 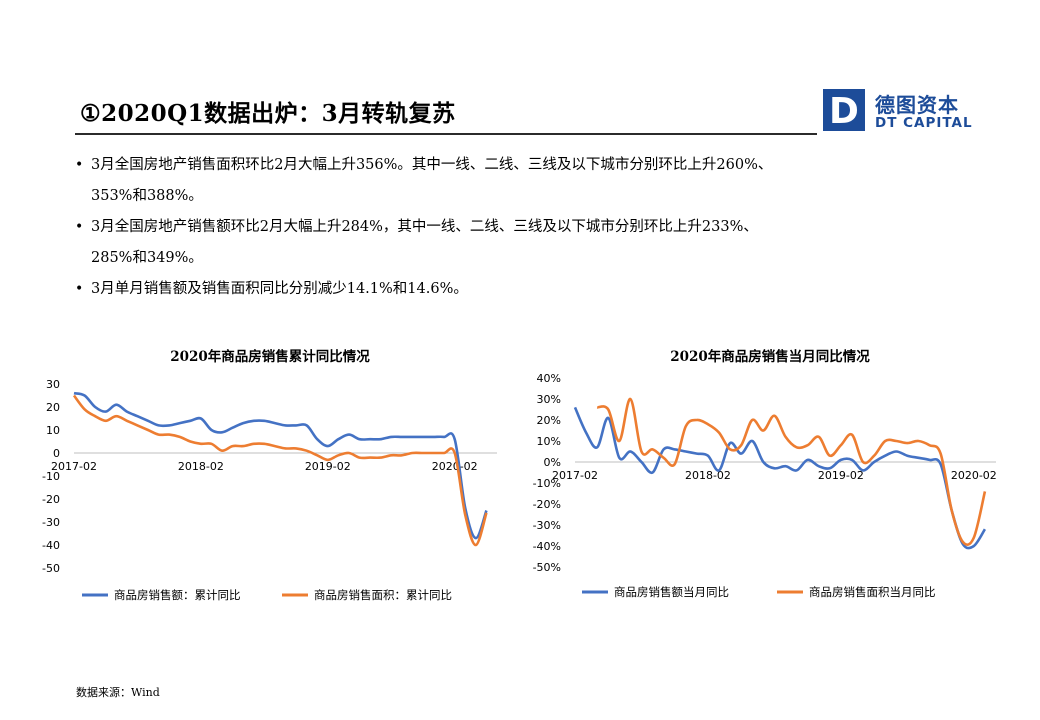 I want to click on legend-label: 商品房销售面积当月同比, so click(x=872, y=592).